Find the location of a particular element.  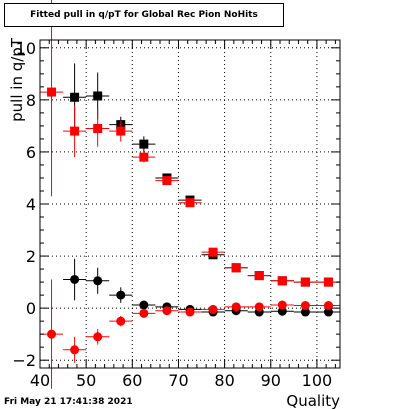

y-tick-label: 0 is located at coordinates (31, 308).